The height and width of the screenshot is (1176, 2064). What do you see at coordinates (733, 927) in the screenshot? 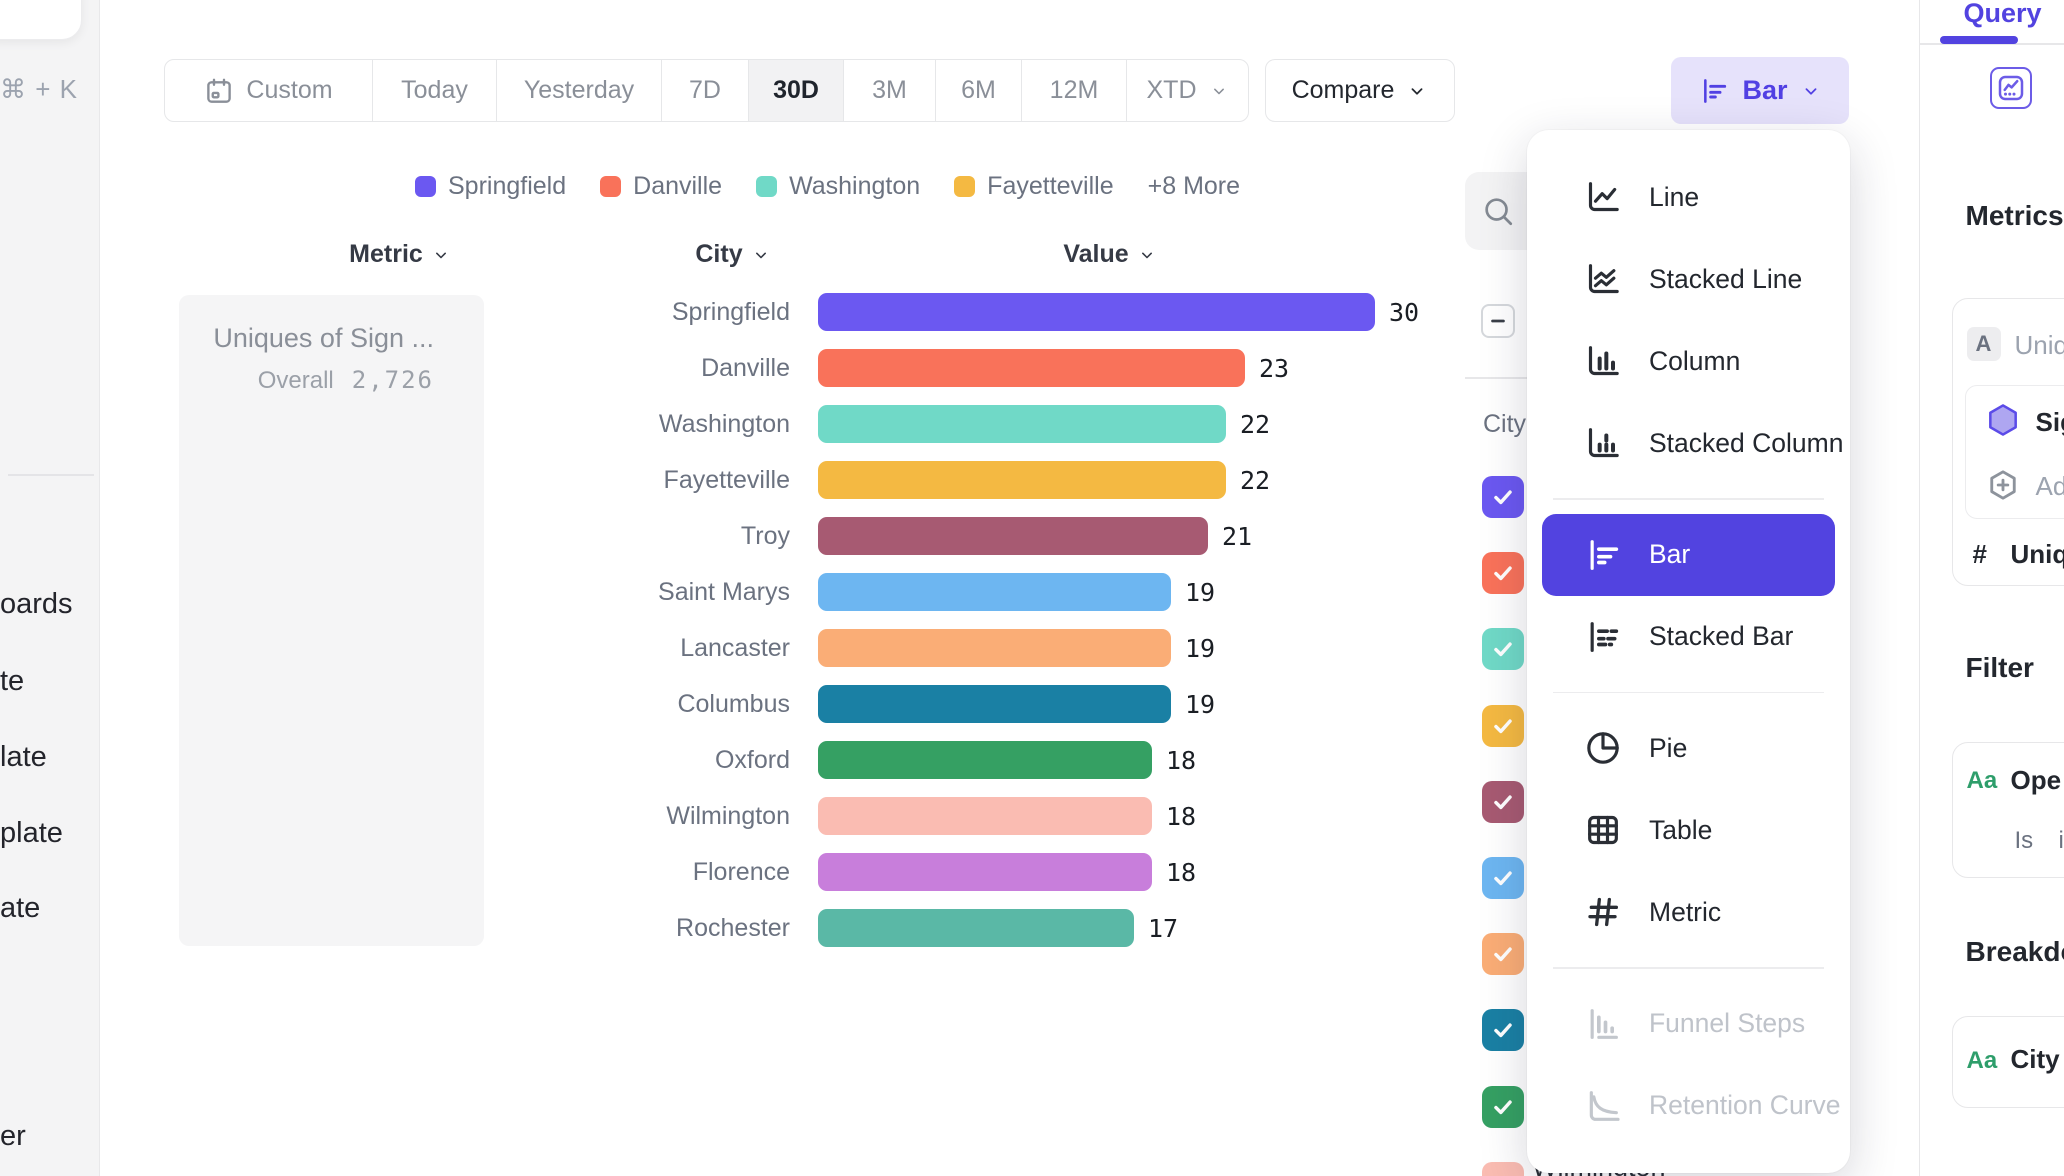
I see `bar-category-label: Rochester` at bounding box center [733, 927].